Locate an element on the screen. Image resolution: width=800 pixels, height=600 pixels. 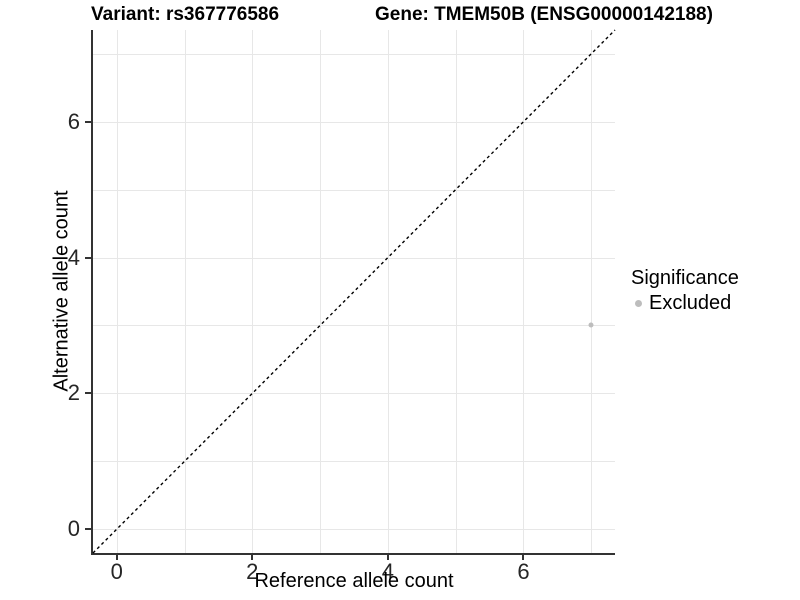
y-axis-title: Alternative allele count is located at coordinates (61, 291).